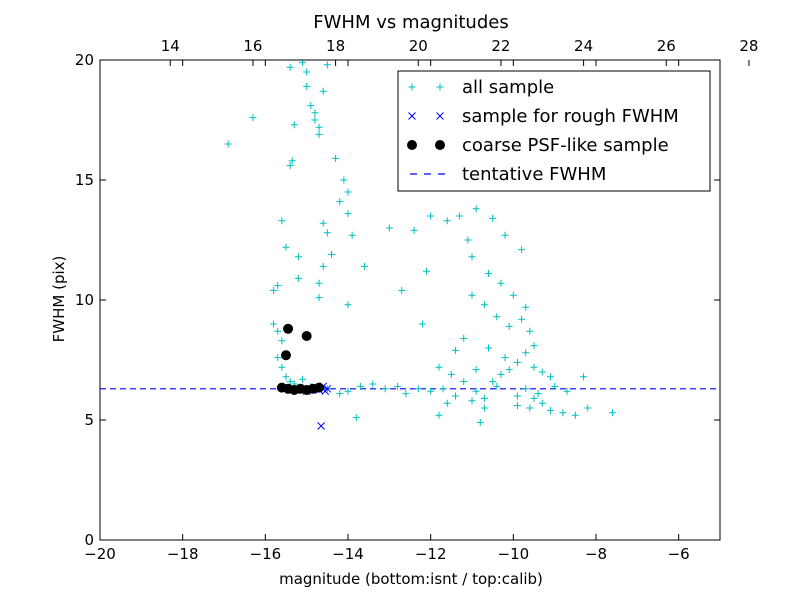  Describe the element at coordinates (84, 60) in the screenshot. I see `y-tick-label: 20` at that location.